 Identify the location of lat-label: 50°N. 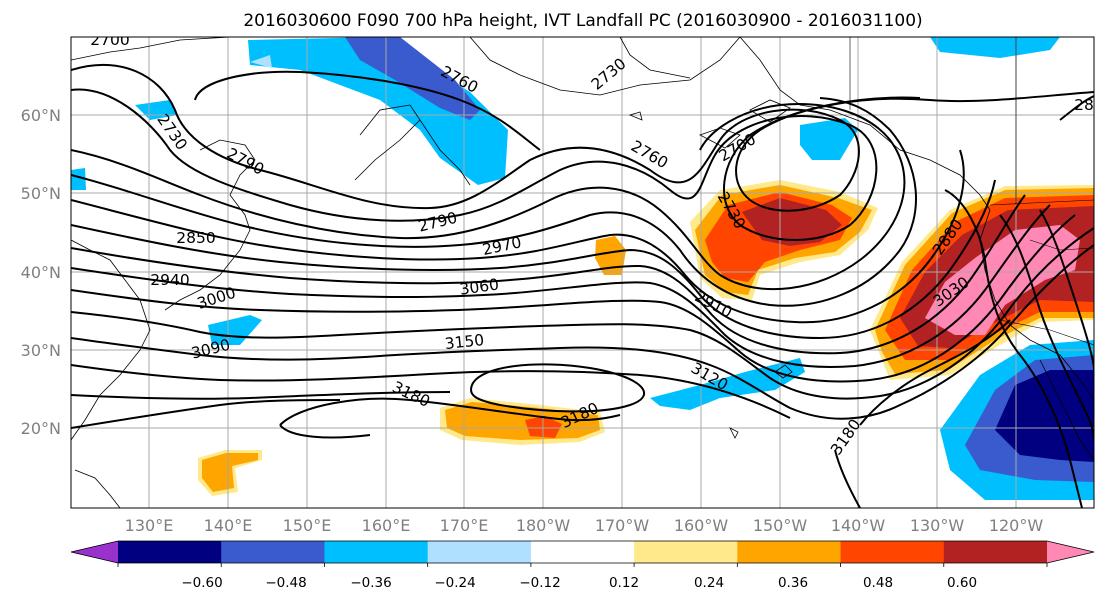
(41, 193).